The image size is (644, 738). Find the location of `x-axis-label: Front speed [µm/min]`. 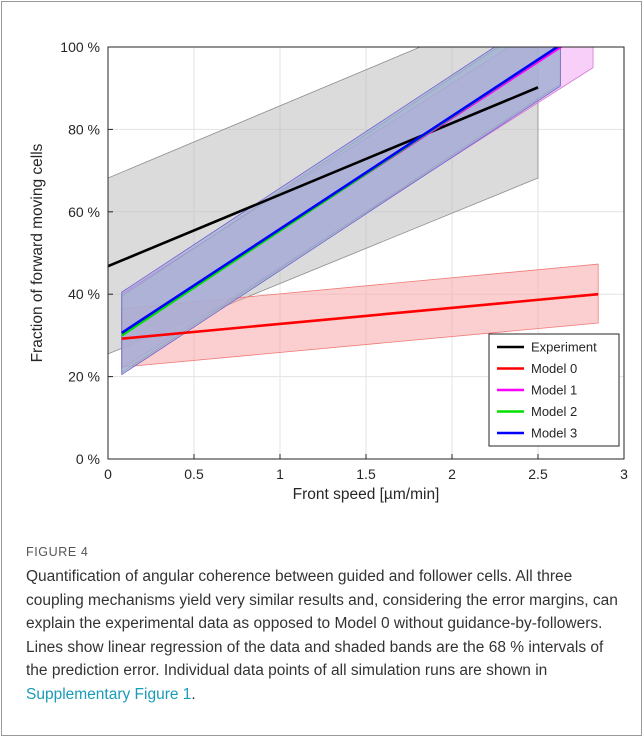

x-axis-label: Front speed [µm/min] is located at coordinates (366, 494).